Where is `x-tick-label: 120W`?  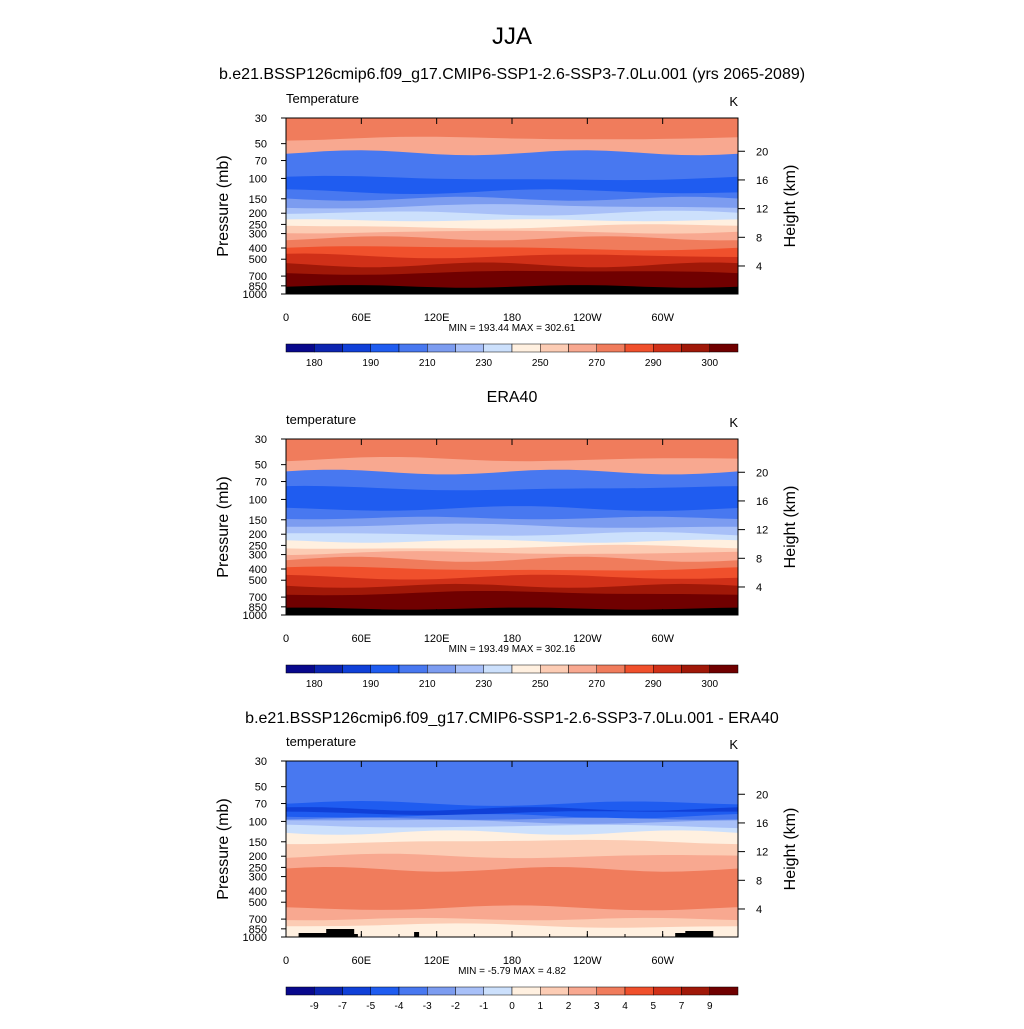 x-tick-label: 120W is located at coordinates (587, 639).